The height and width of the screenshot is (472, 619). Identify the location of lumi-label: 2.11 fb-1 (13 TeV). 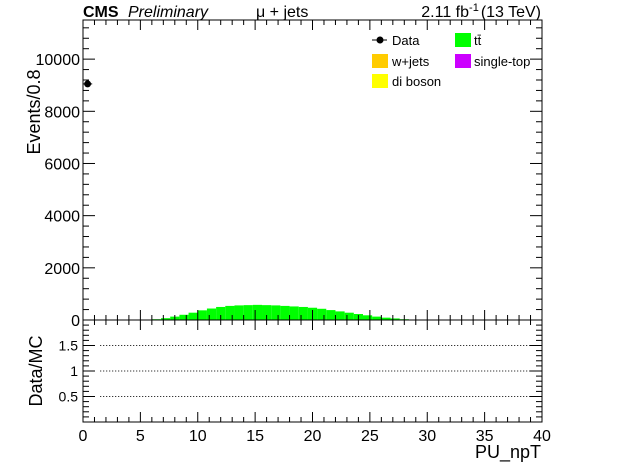
(481, 11).